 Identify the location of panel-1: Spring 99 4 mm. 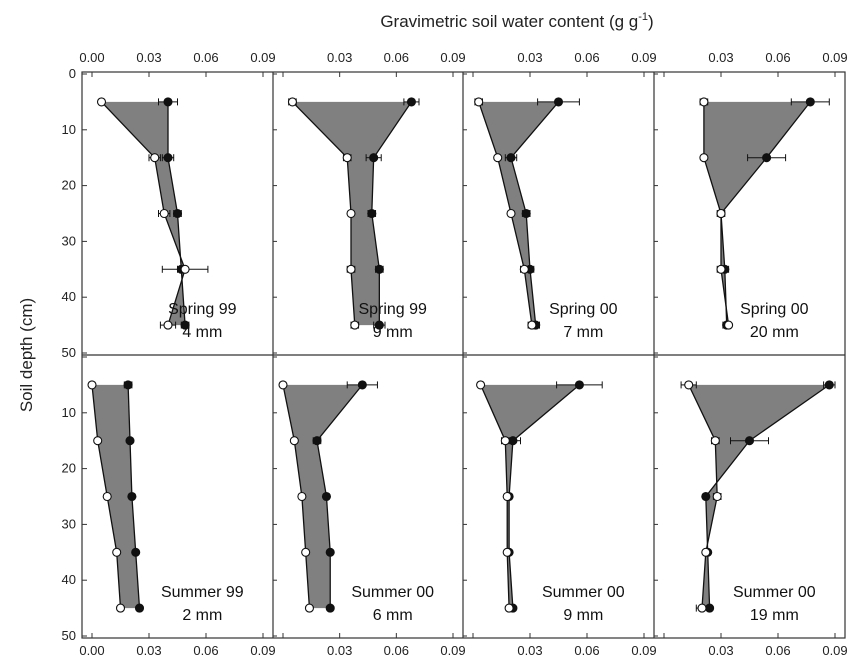
(166, 219).